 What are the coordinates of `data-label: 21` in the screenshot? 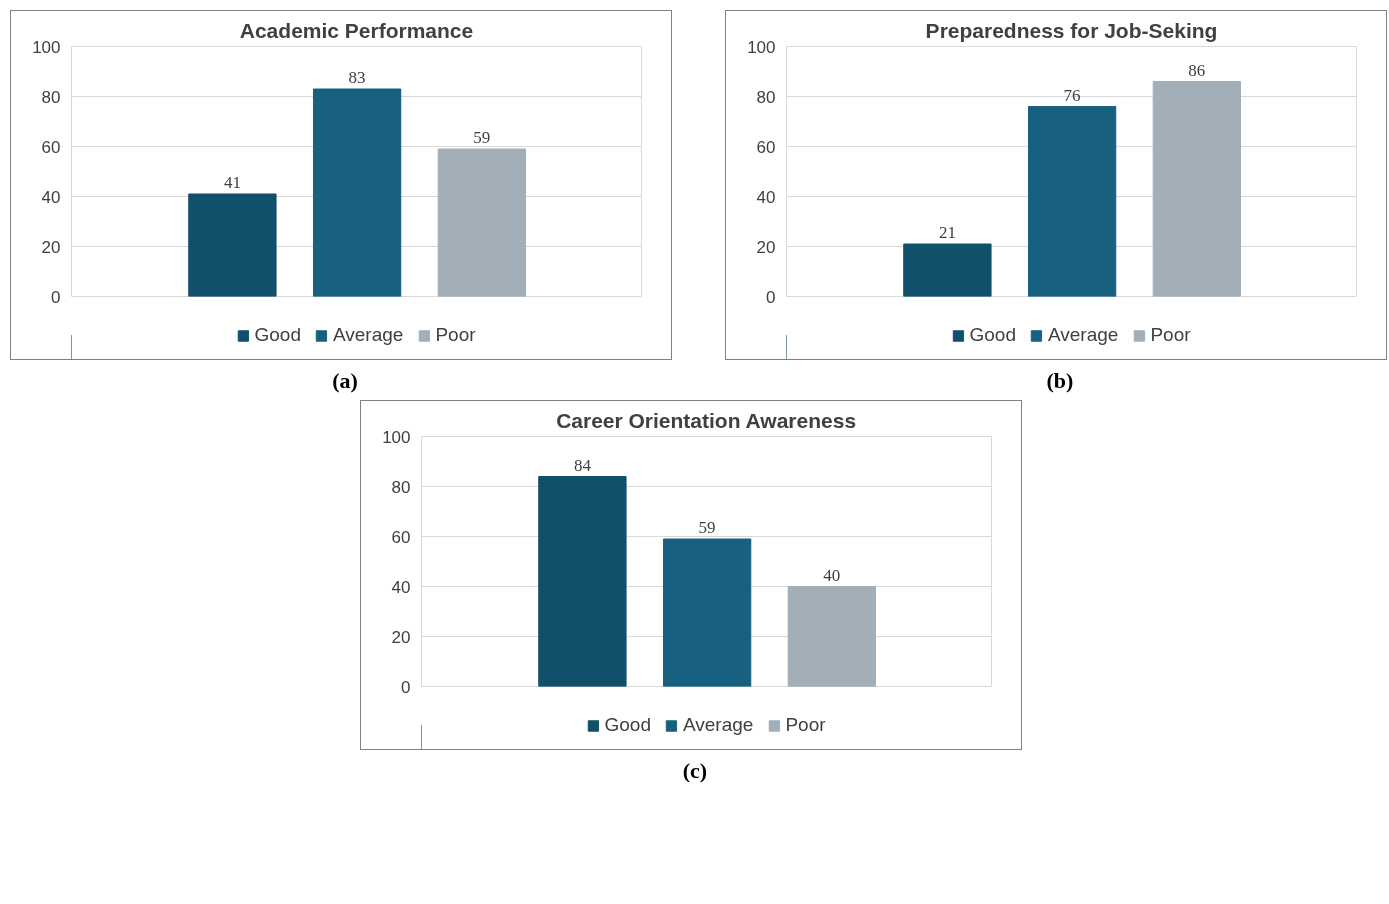 It's located at (947, 232).